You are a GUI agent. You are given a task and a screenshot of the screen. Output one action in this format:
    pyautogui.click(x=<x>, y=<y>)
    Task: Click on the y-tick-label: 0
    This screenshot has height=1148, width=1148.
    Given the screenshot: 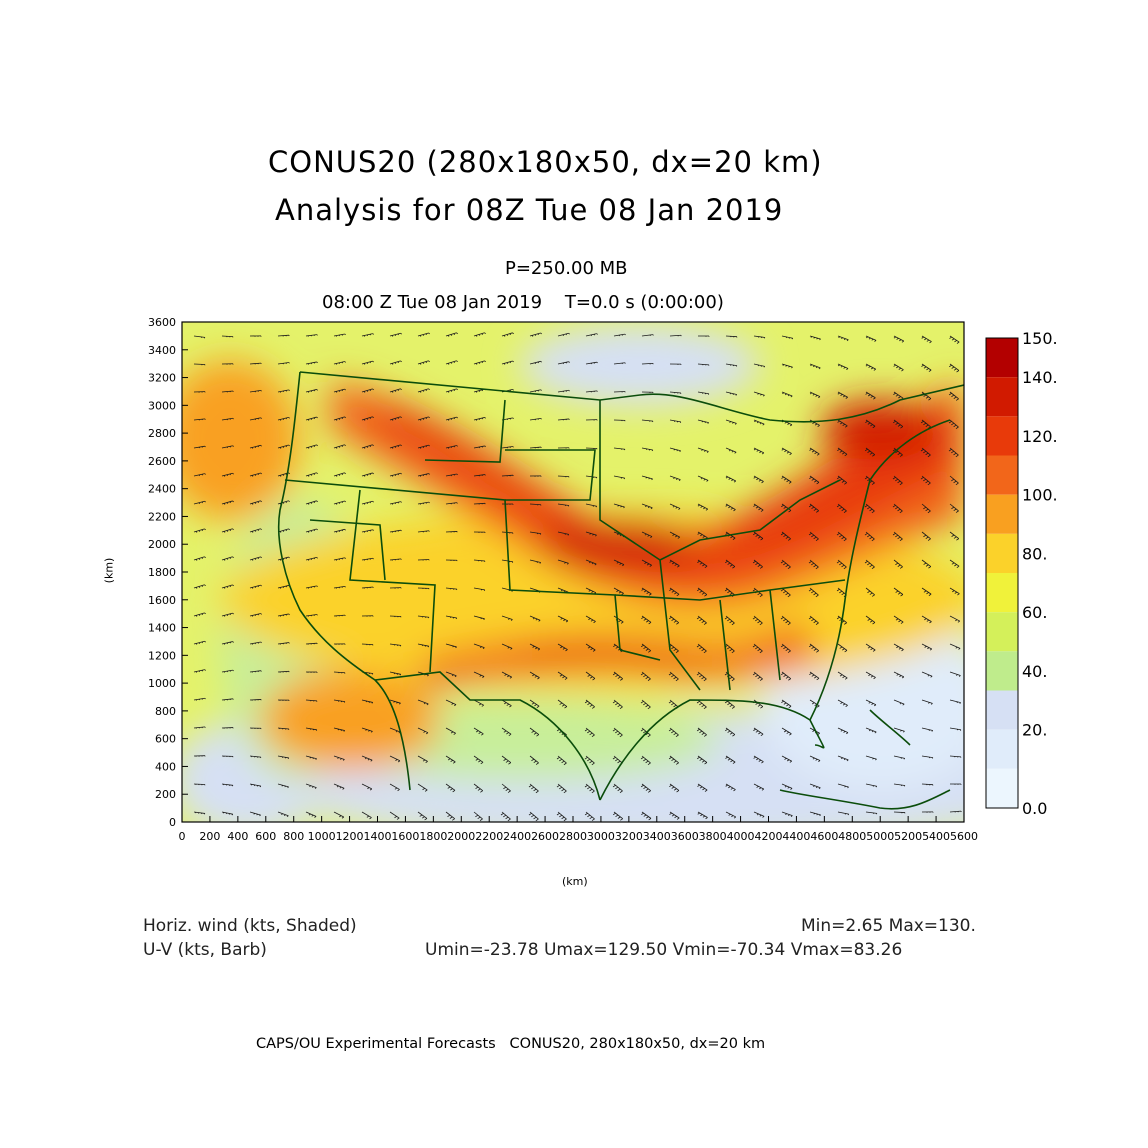 What is the action you would take?
    pyautogui.click(x=172, y=822)
    